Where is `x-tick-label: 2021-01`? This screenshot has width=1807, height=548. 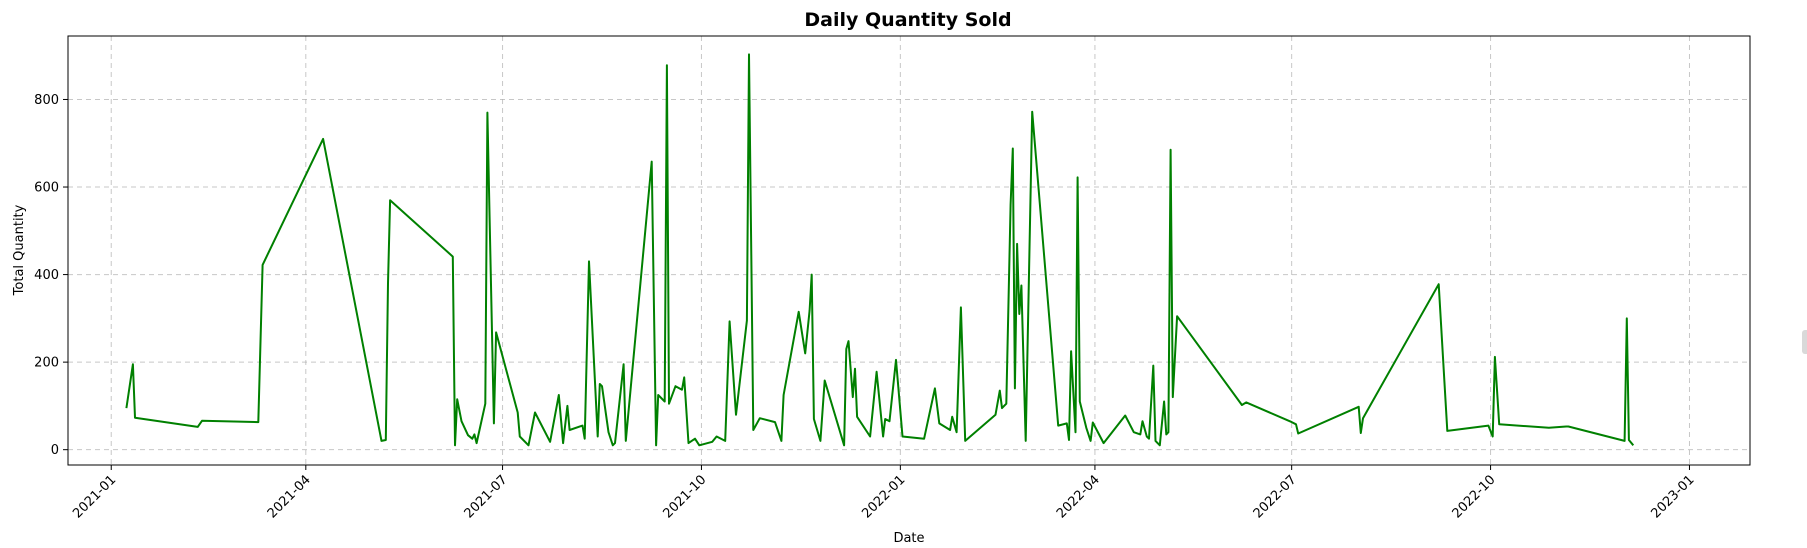 x-tick-label: 2021-01 is located at coordinates (94, 496).